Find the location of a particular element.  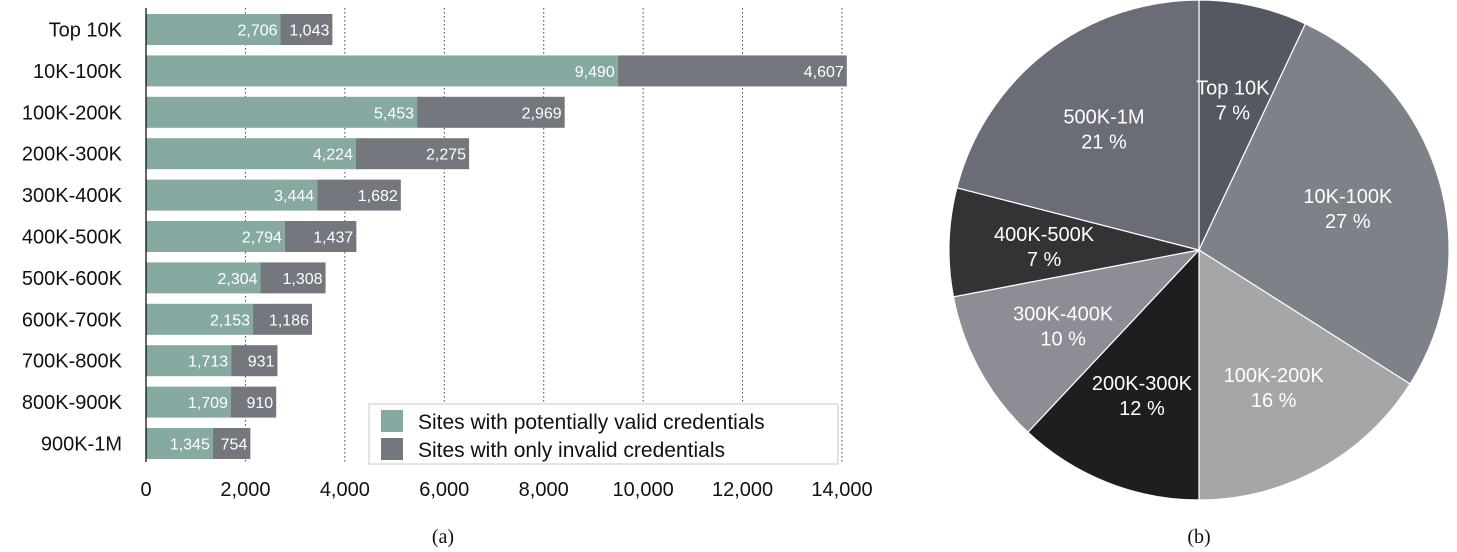

data-label: 2,304 is located at coordinates (237, 279).